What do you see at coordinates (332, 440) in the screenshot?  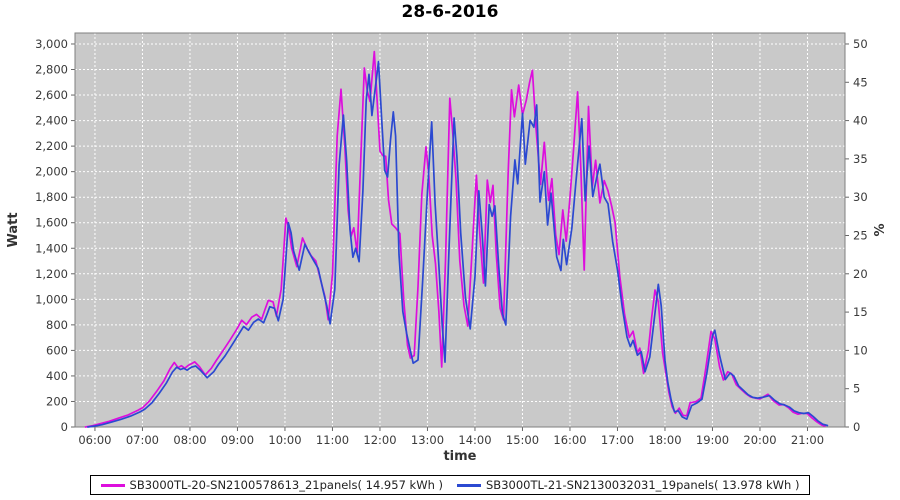 I see `x-tick-label: 11:00` at bounding box center [332, 440].